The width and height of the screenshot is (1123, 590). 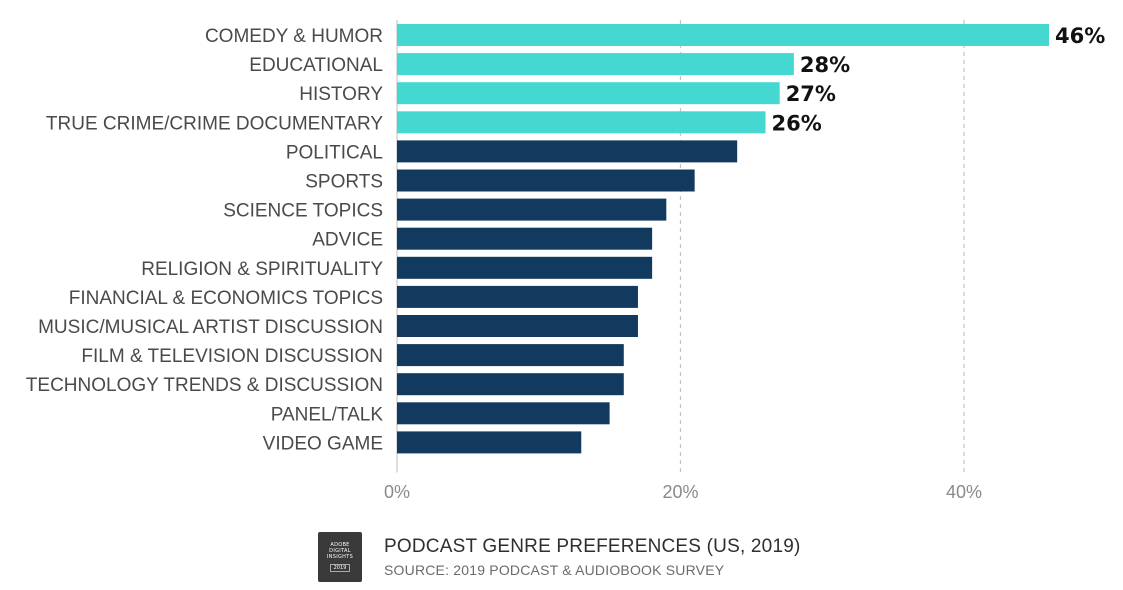 I want to click on category-label: FINANCIAL & ECONOMICS TOPICS, so click(x=226, y=298).